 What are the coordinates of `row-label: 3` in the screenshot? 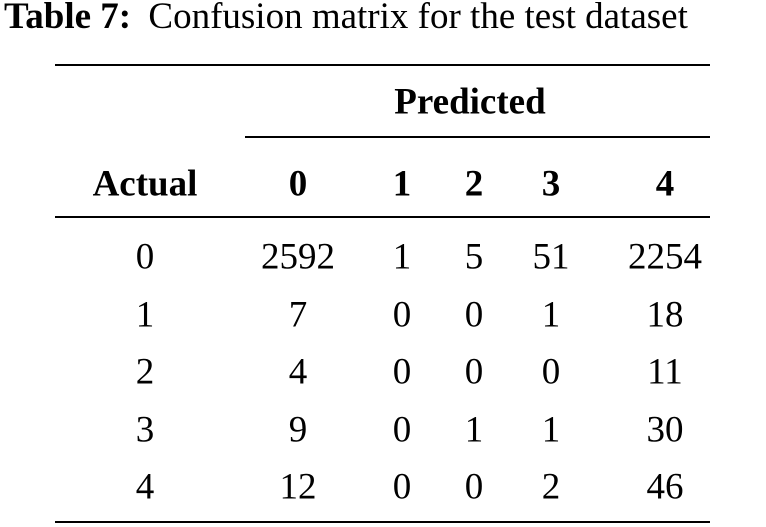 It's located at (145, 429).